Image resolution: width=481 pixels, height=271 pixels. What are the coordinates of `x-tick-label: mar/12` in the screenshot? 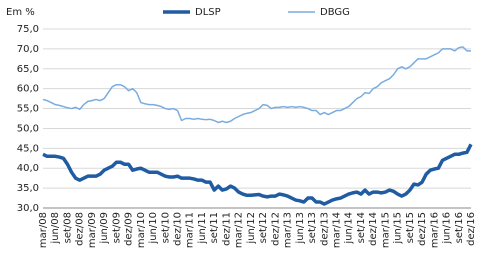 It's located at (239, 230).